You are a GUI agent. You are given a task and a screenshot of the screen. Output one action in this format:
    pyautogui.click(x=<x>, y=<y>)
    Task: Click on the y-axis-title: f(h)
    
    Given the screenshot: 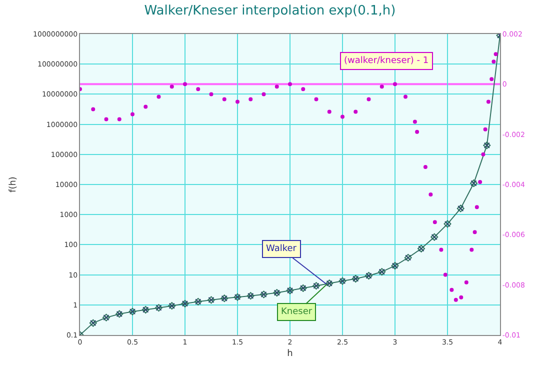 What is the action you would take?
    pyautogui.click(x=13, y=184)
    